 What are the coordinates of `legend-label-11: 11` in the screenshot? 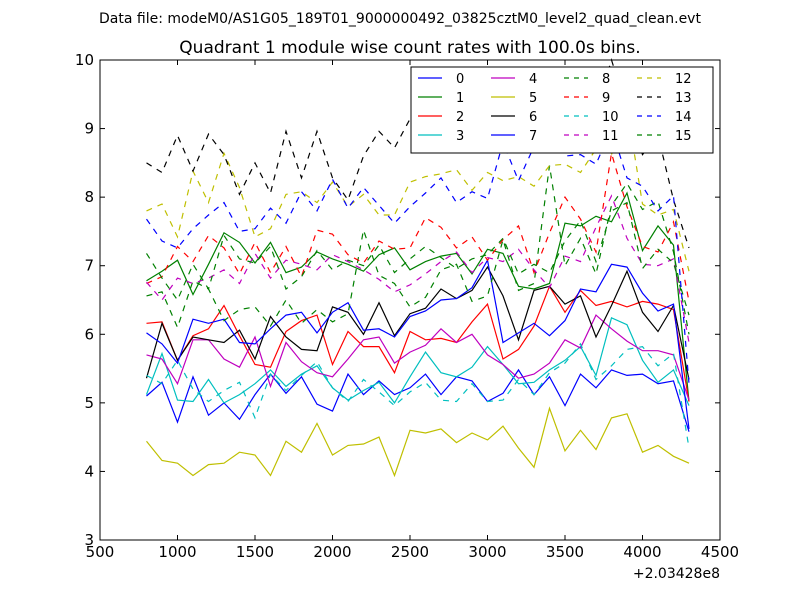 It's located at (610, 136).